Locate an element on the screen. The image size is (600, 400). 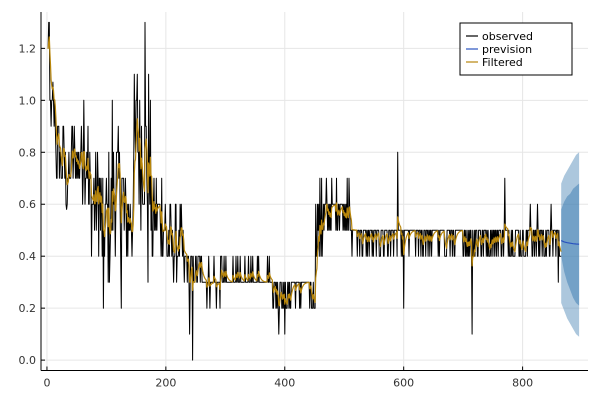
forecast-band-inner is located at coordinates (570, 244).